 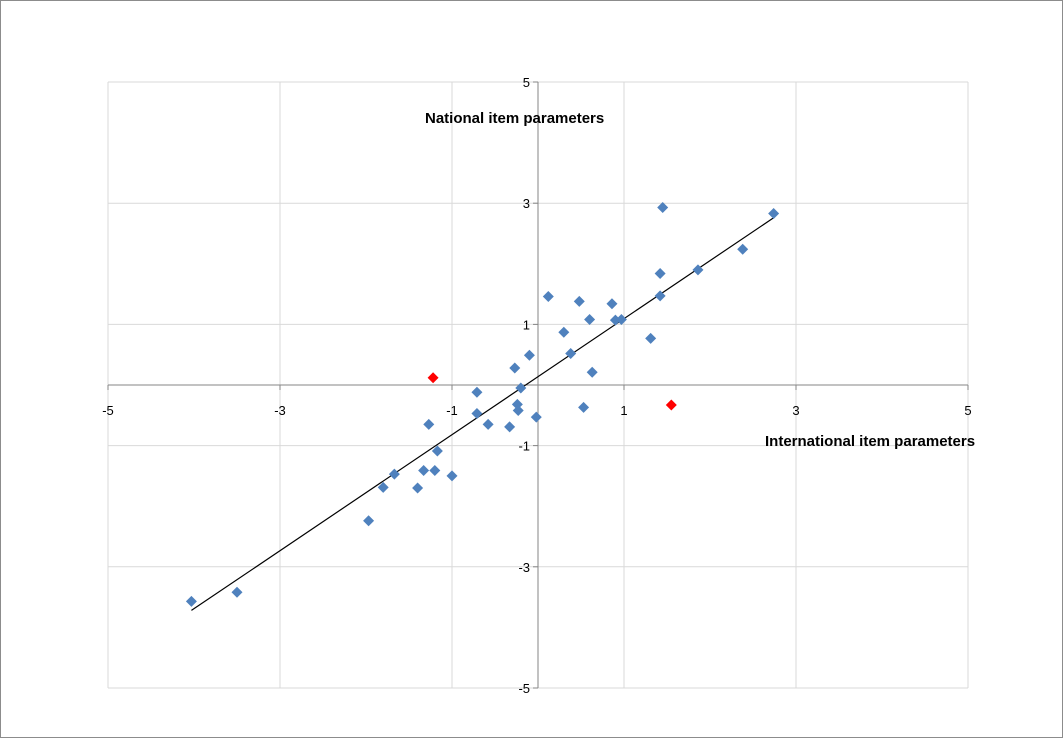 What do you see at coordinates (524, 446) in the screenshot?
I see `y-tick-label: -1` at bounding box center [524, 446].